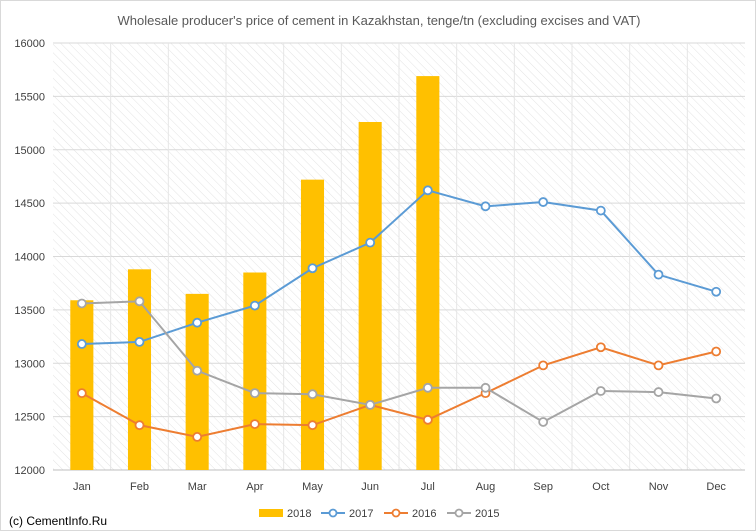  Describe the element at coordinates (139, 487) in the screenshot. I see `x-tick-label: Feb` at that location.